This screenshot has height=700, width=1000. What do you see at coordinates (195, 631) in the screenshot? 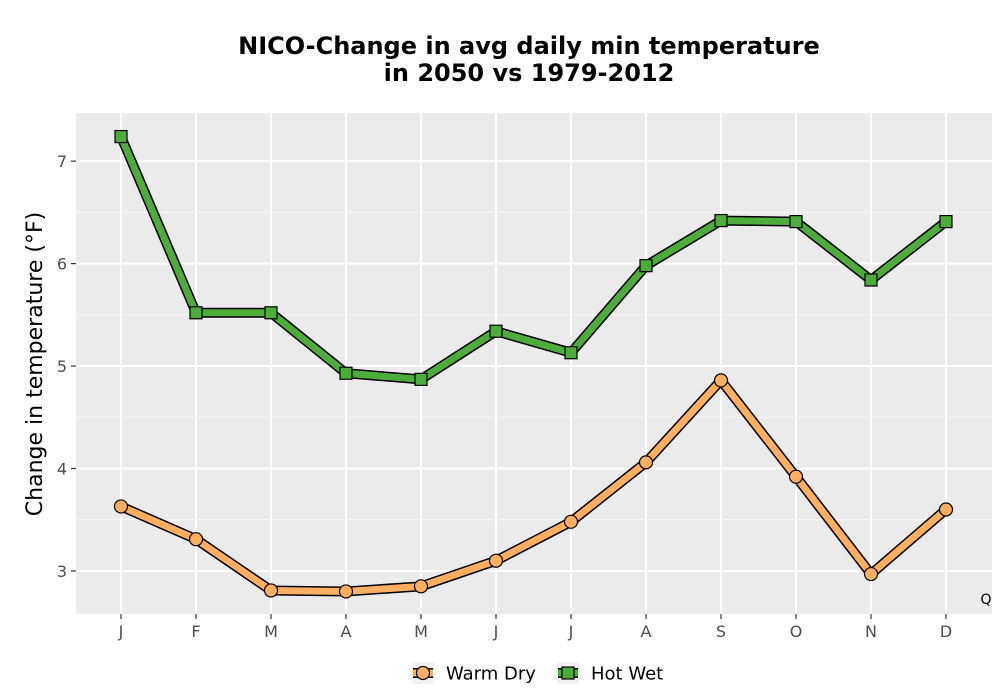
I see `x-tick-label: F` at bounding box center [195, 631].